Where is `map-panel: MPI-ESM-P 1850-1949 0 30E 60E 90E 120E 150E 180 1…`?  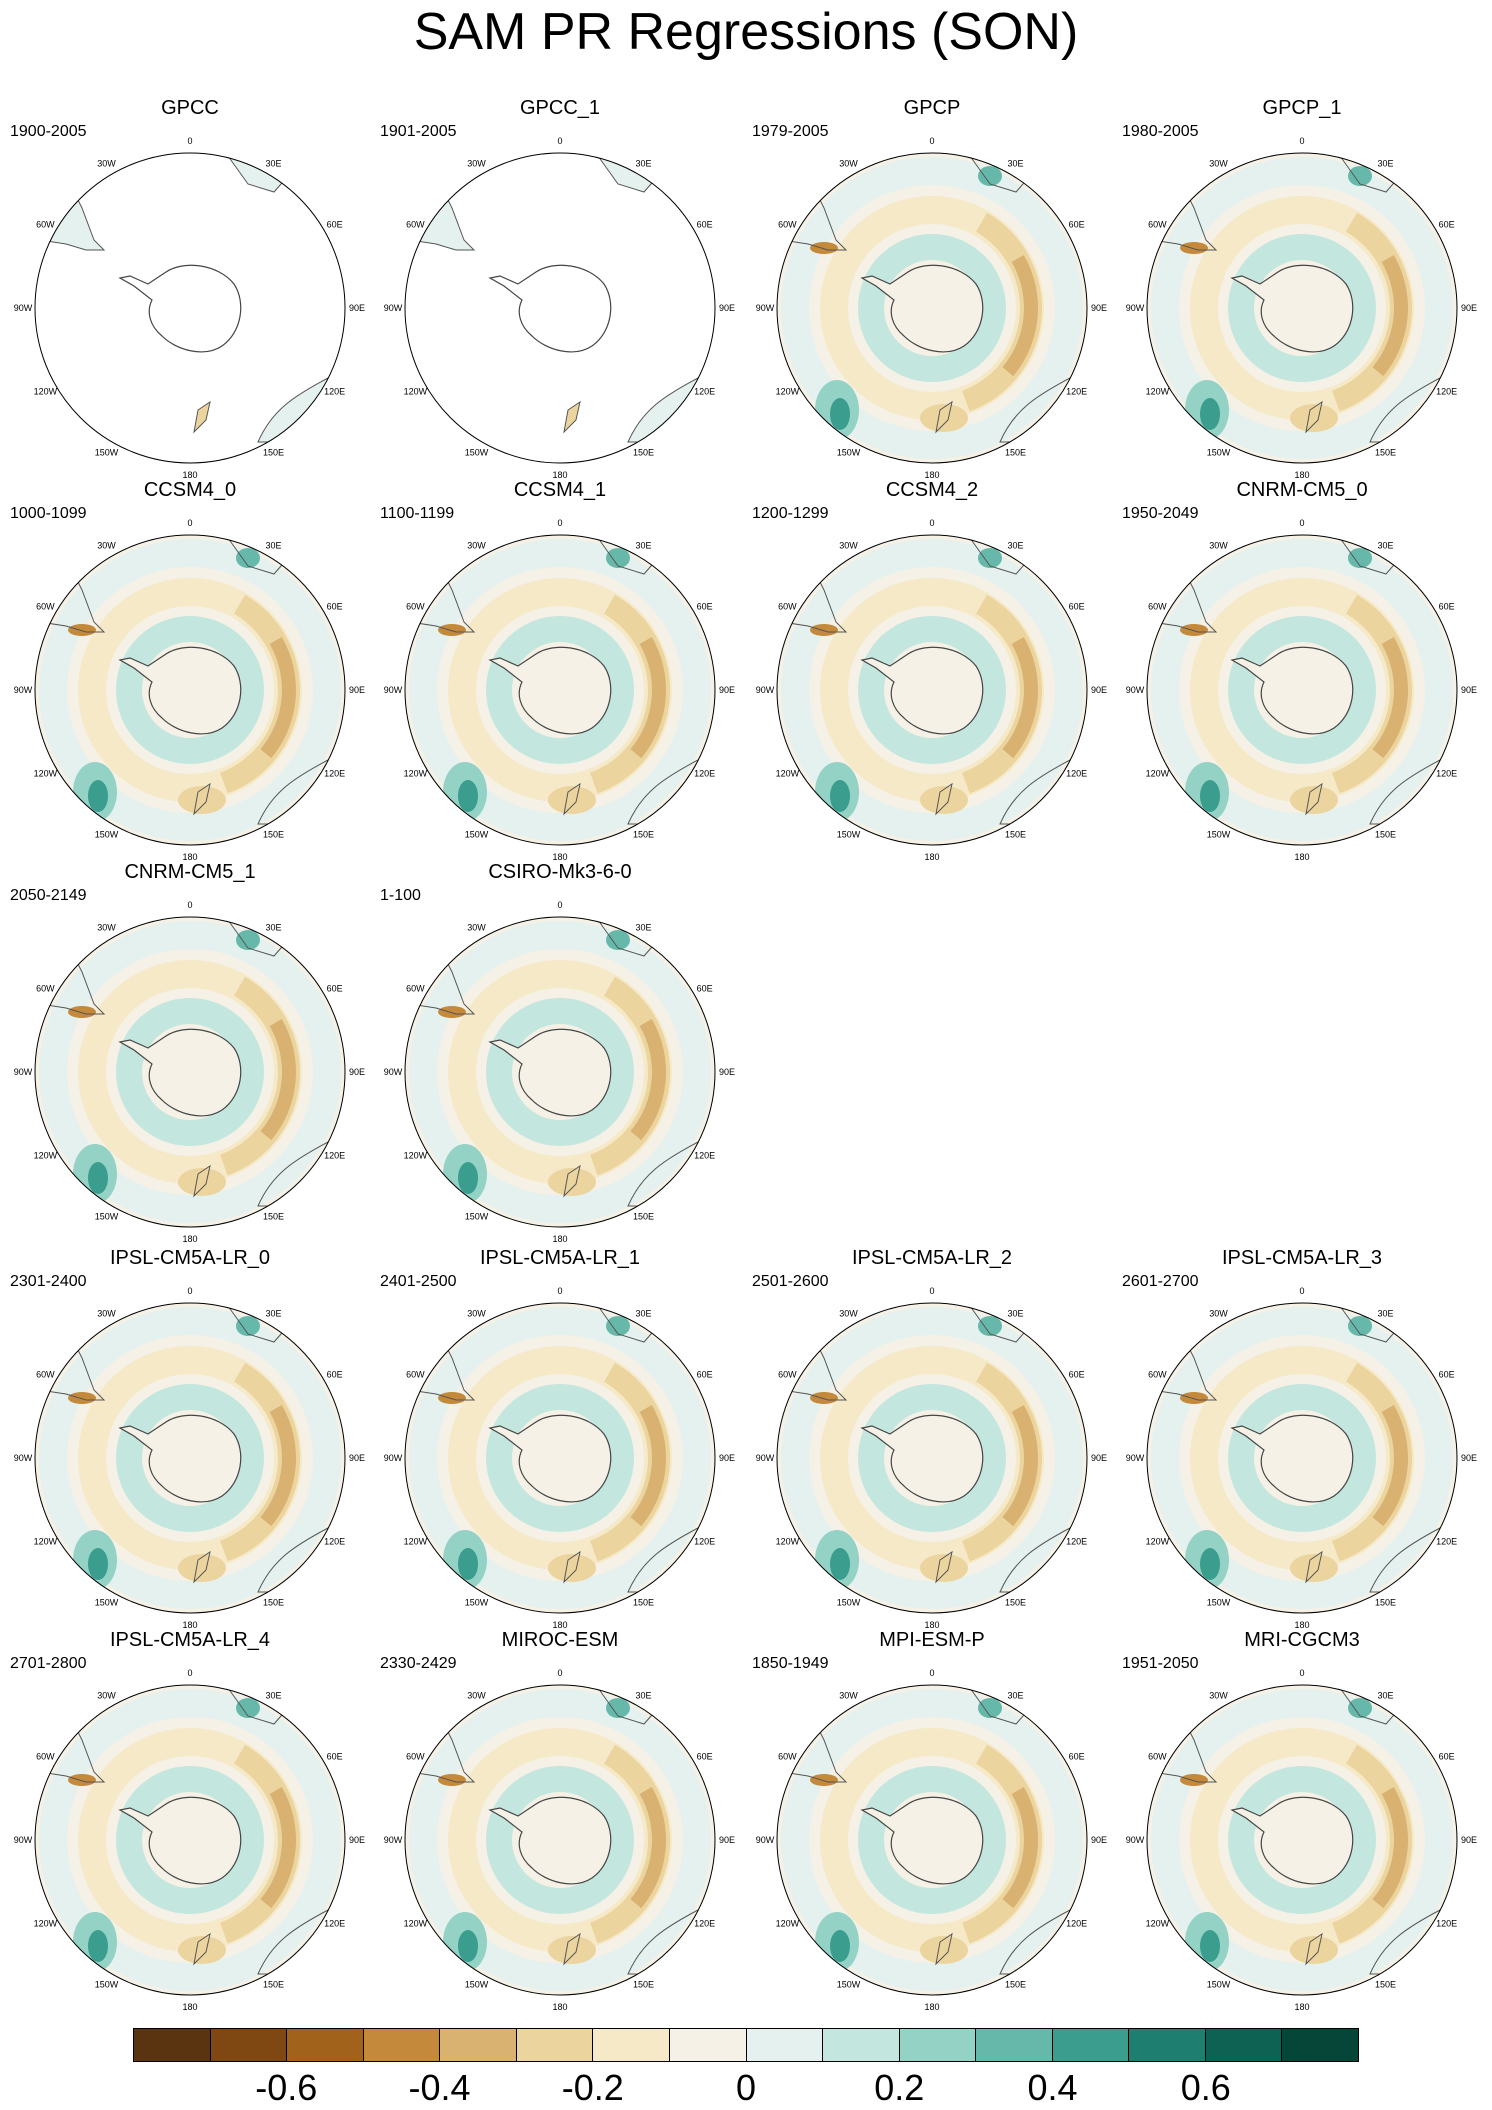
map-panel: MPI-ESM-P 1850-1949 0 30E 60E 90E 120E 150E 180 1… is located at coordinates (932, 1820).